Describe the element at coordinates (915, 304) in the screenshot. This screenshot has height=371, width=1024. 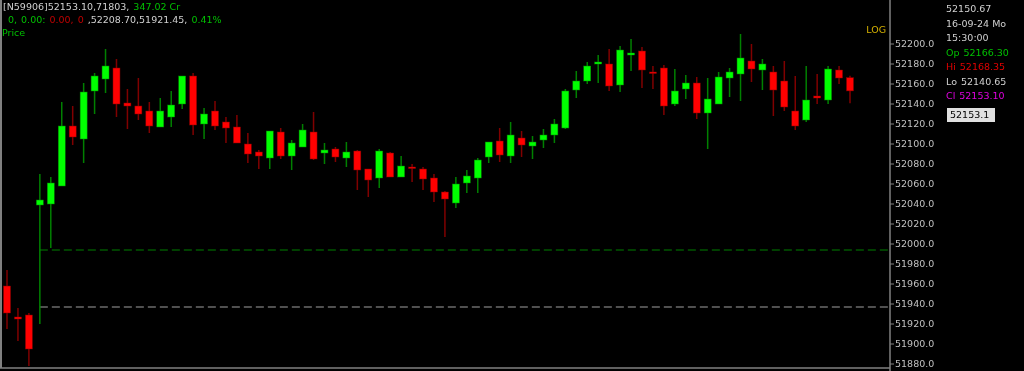
I see `y-tick-label: 51940.0` at that location.